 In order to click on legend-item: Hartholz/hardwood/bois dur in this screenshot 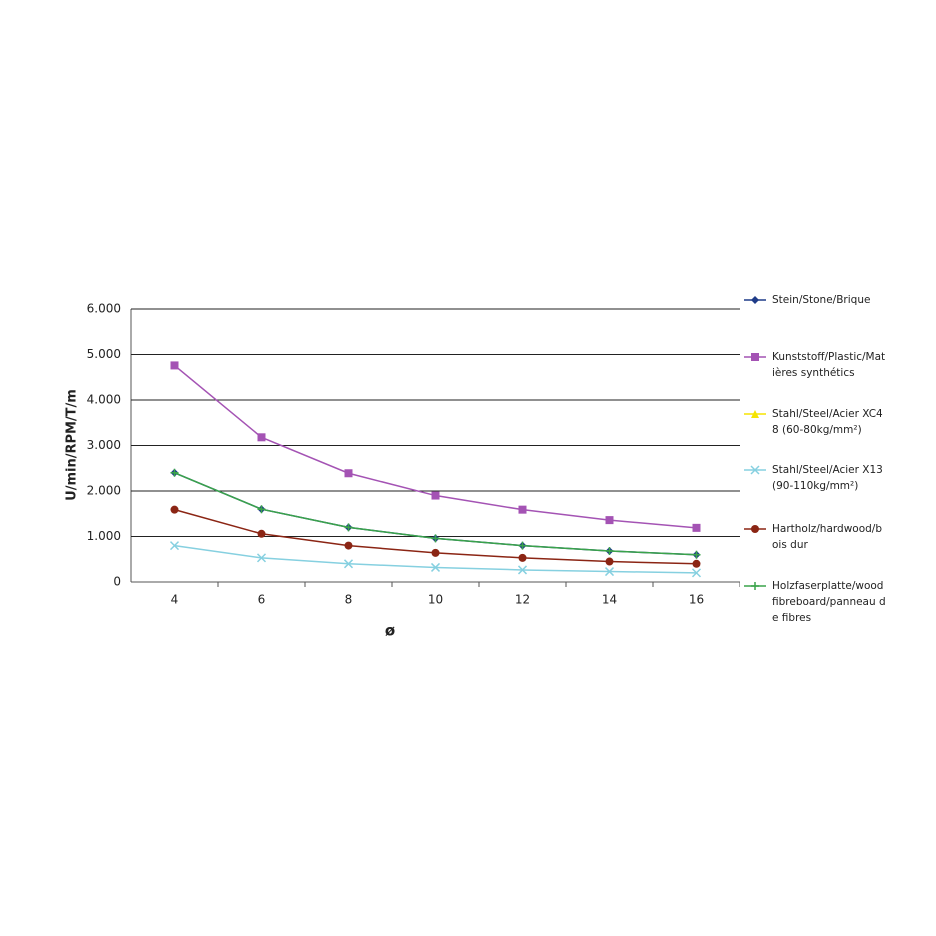, I will do `click(817, 537)`.